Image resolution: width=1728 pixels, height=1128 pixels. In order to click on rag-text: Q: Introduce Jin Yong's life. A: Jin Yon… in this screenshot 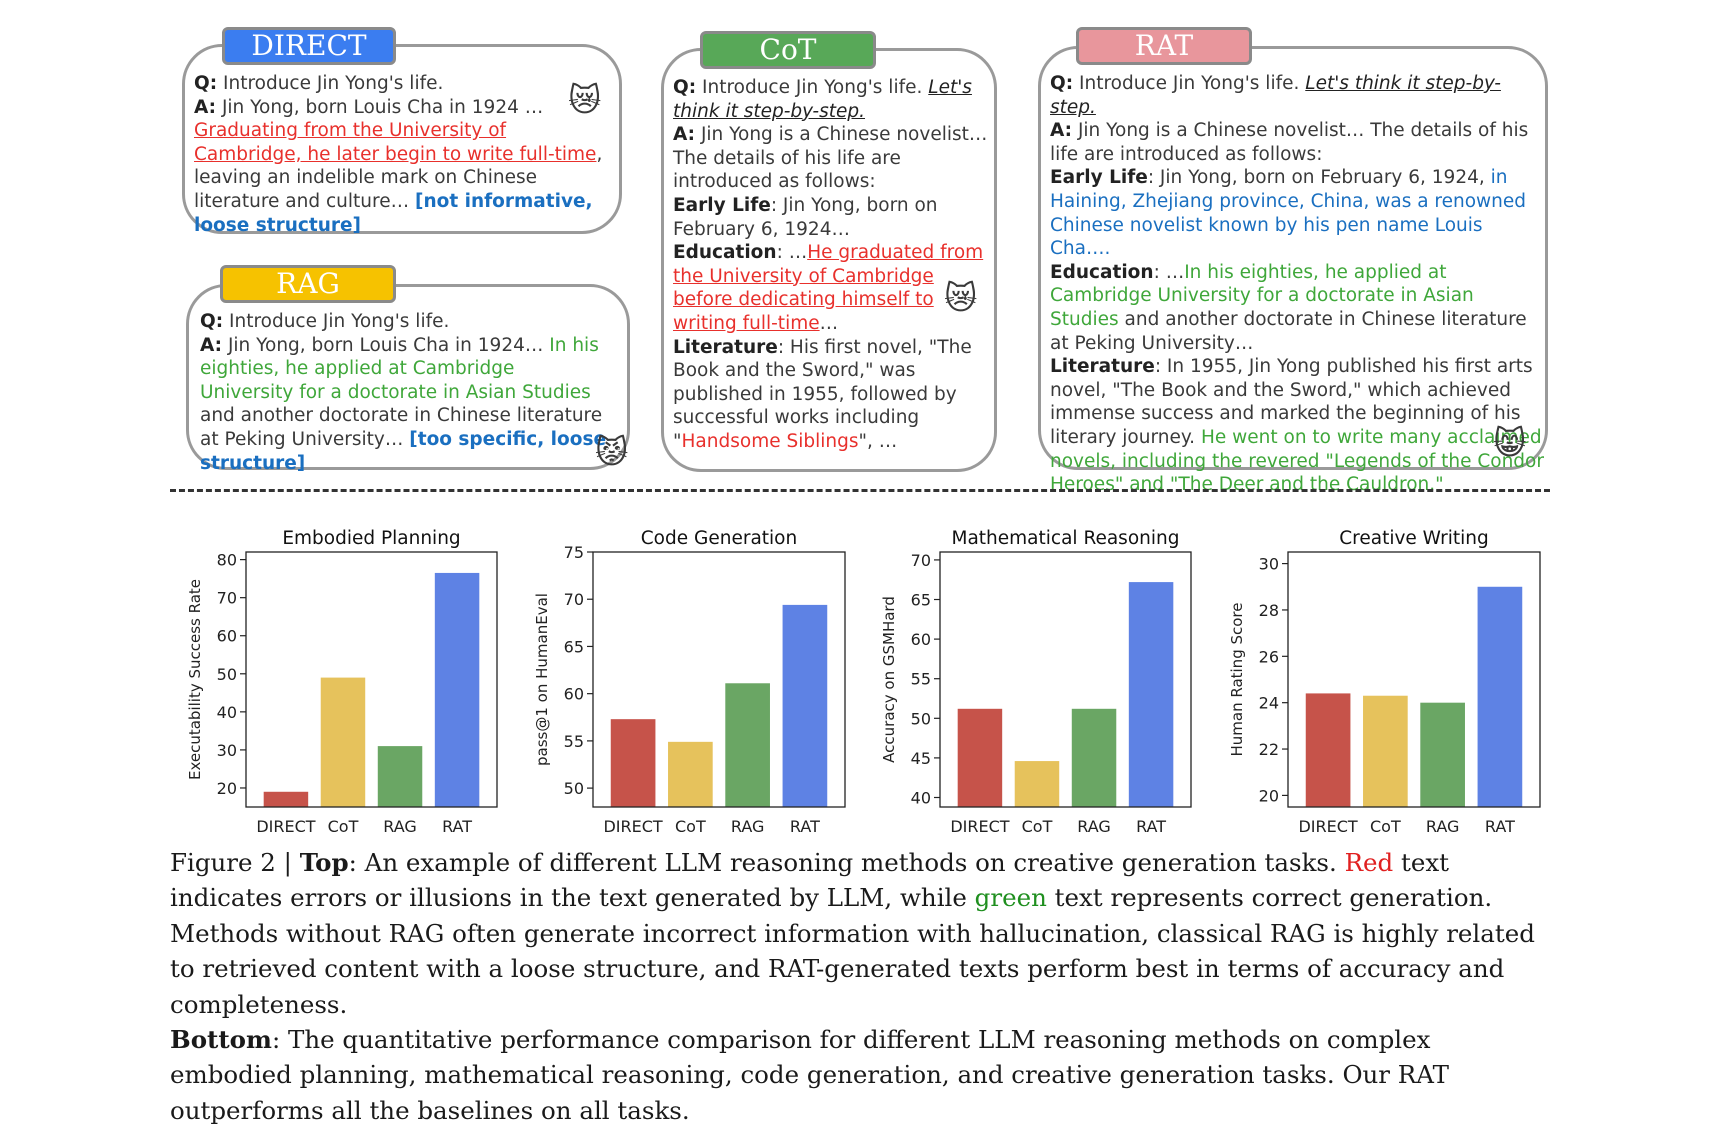, I will do `click(406, 392)`.